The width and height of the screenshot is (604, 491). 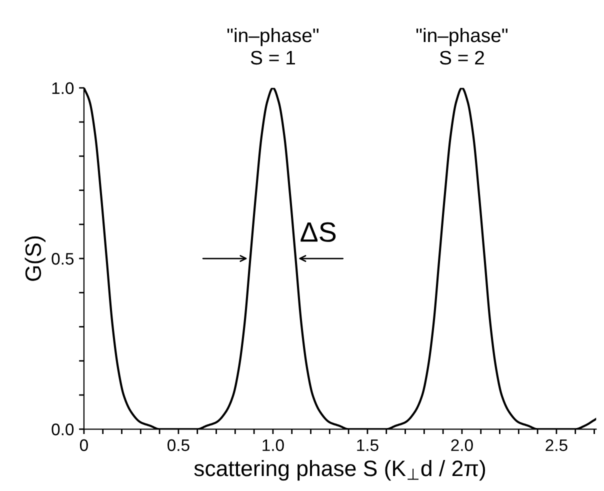 What do you see at coordinates (462, 46) in the screenshot?
I see `annotation: "in–phase" S = 2` at bounding box center [462, 46].